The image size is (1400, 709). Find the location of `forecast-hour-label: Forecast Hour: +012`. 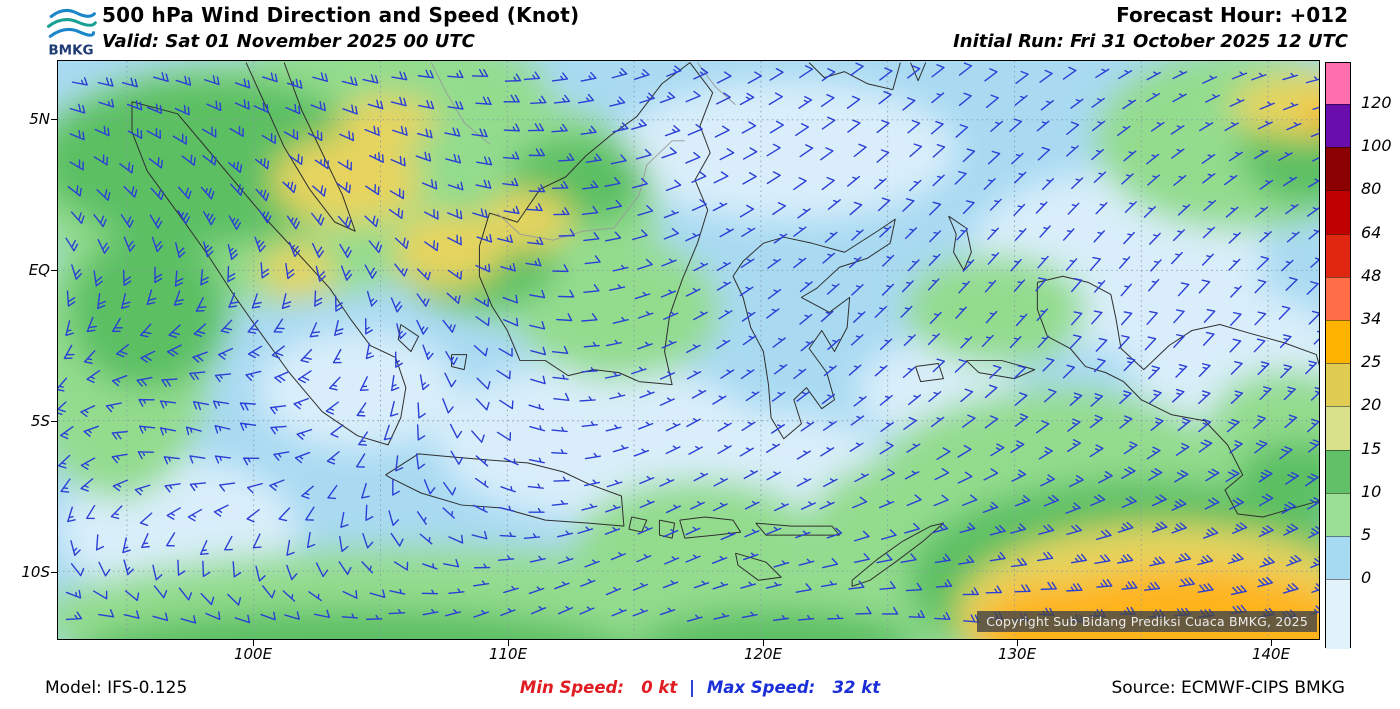

forecast-hour-label: Forecast Hour: +012 is located at coordinates (1232, 15).